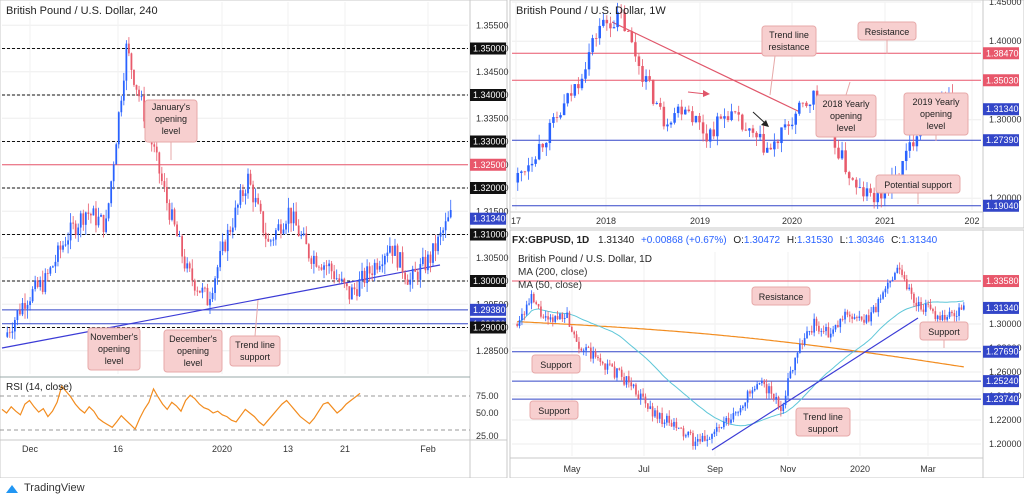 The width and height of the screenshot is (1024, 498). Describe the element at coordinates (1005, 444) in the screenshot. I see `d1-y-tick: 1.20000` at that location.